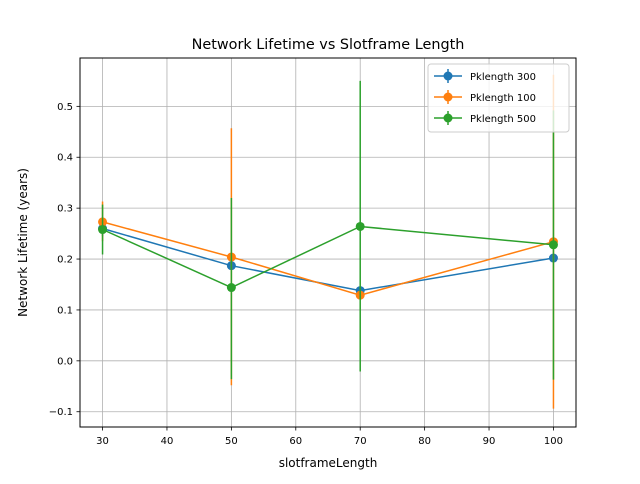 This screenshot has width=640, height=484. I want to click on legend-items: Pklength 300 Pklength 100 Pklength 500, so click(485, 97).